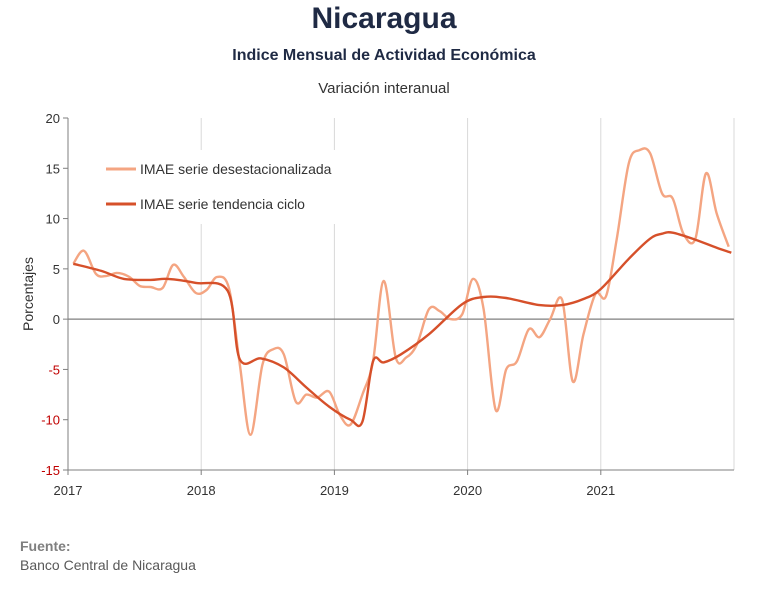  I want to click on x-tick-label: 2021, so click(600, 490).